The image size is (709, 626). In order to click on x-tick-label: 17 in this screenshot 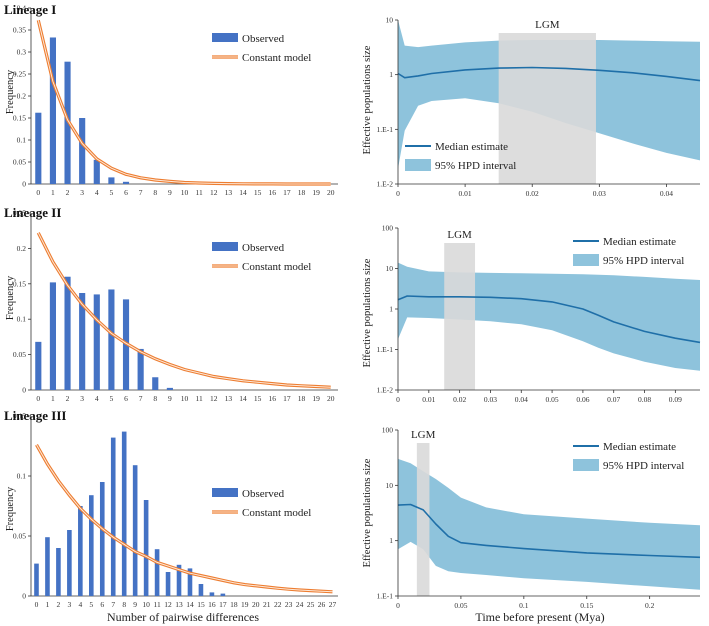, I will do `click(287, 192)`.